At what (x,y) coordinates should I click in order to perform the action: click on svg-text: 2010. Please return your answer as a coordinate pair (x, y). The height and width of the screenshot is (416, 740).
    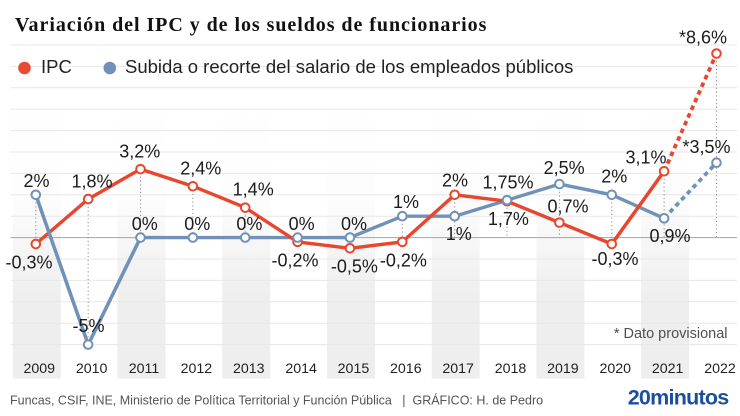
    Looking at the image, I should click on (92, 369).